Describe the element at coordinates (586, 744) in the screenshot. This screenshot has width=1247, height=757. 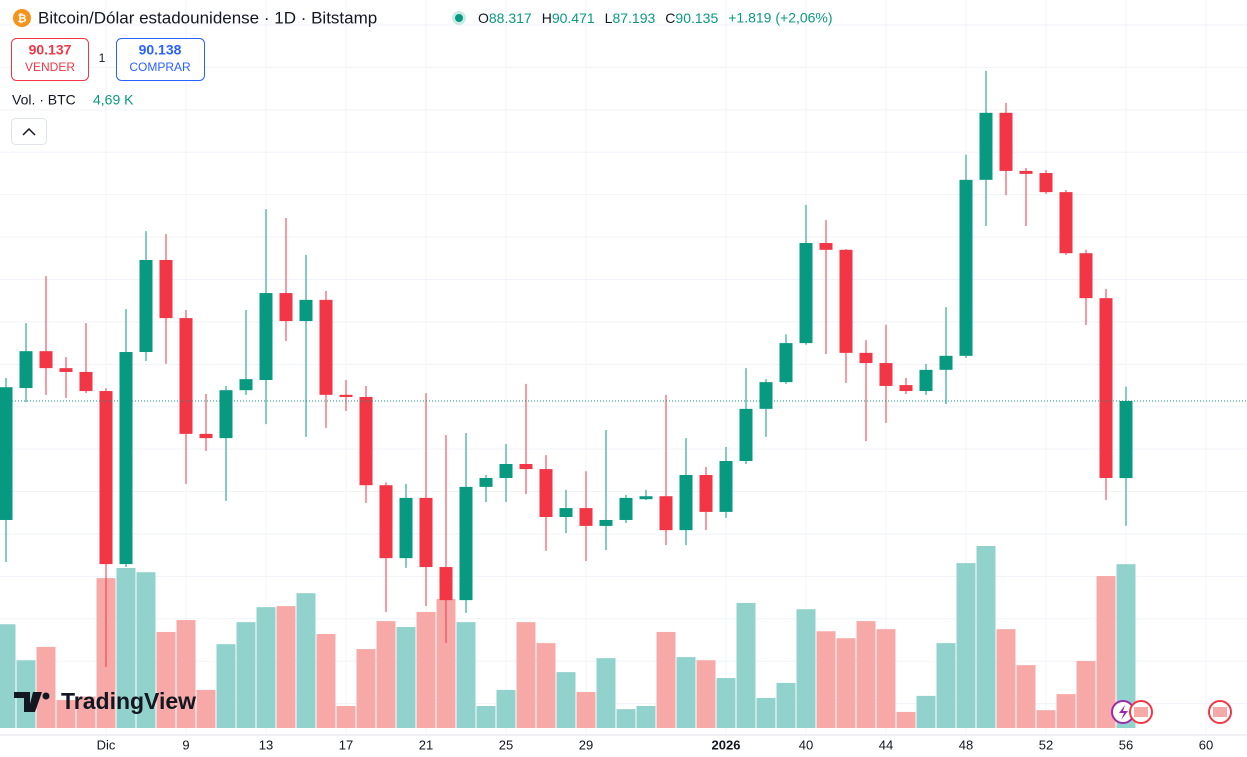
I see `x-tick-label: 29` at that location.